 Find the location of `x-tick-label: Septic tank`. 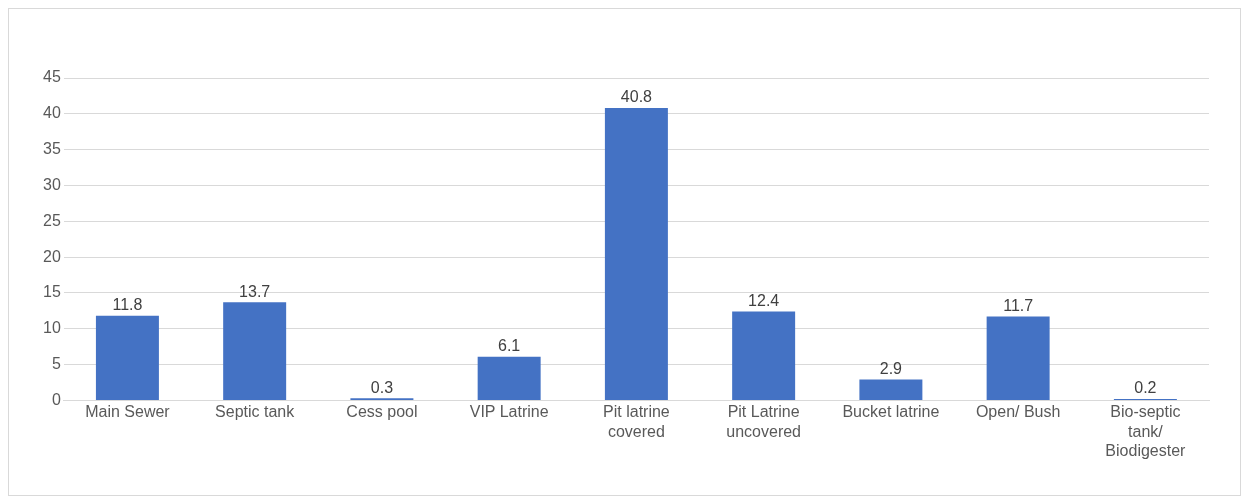

x-tick-label: Septic tank is located at coordinates (255, 412).